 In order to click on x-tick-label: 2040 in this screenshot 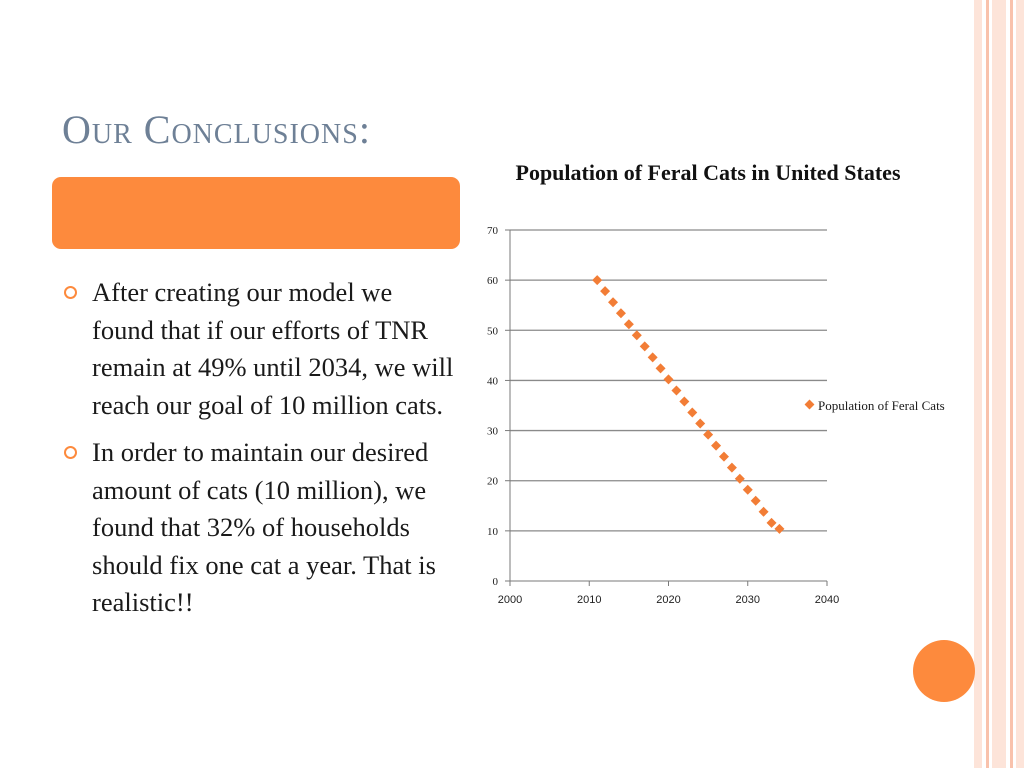, I will do `click(827, 600)`.